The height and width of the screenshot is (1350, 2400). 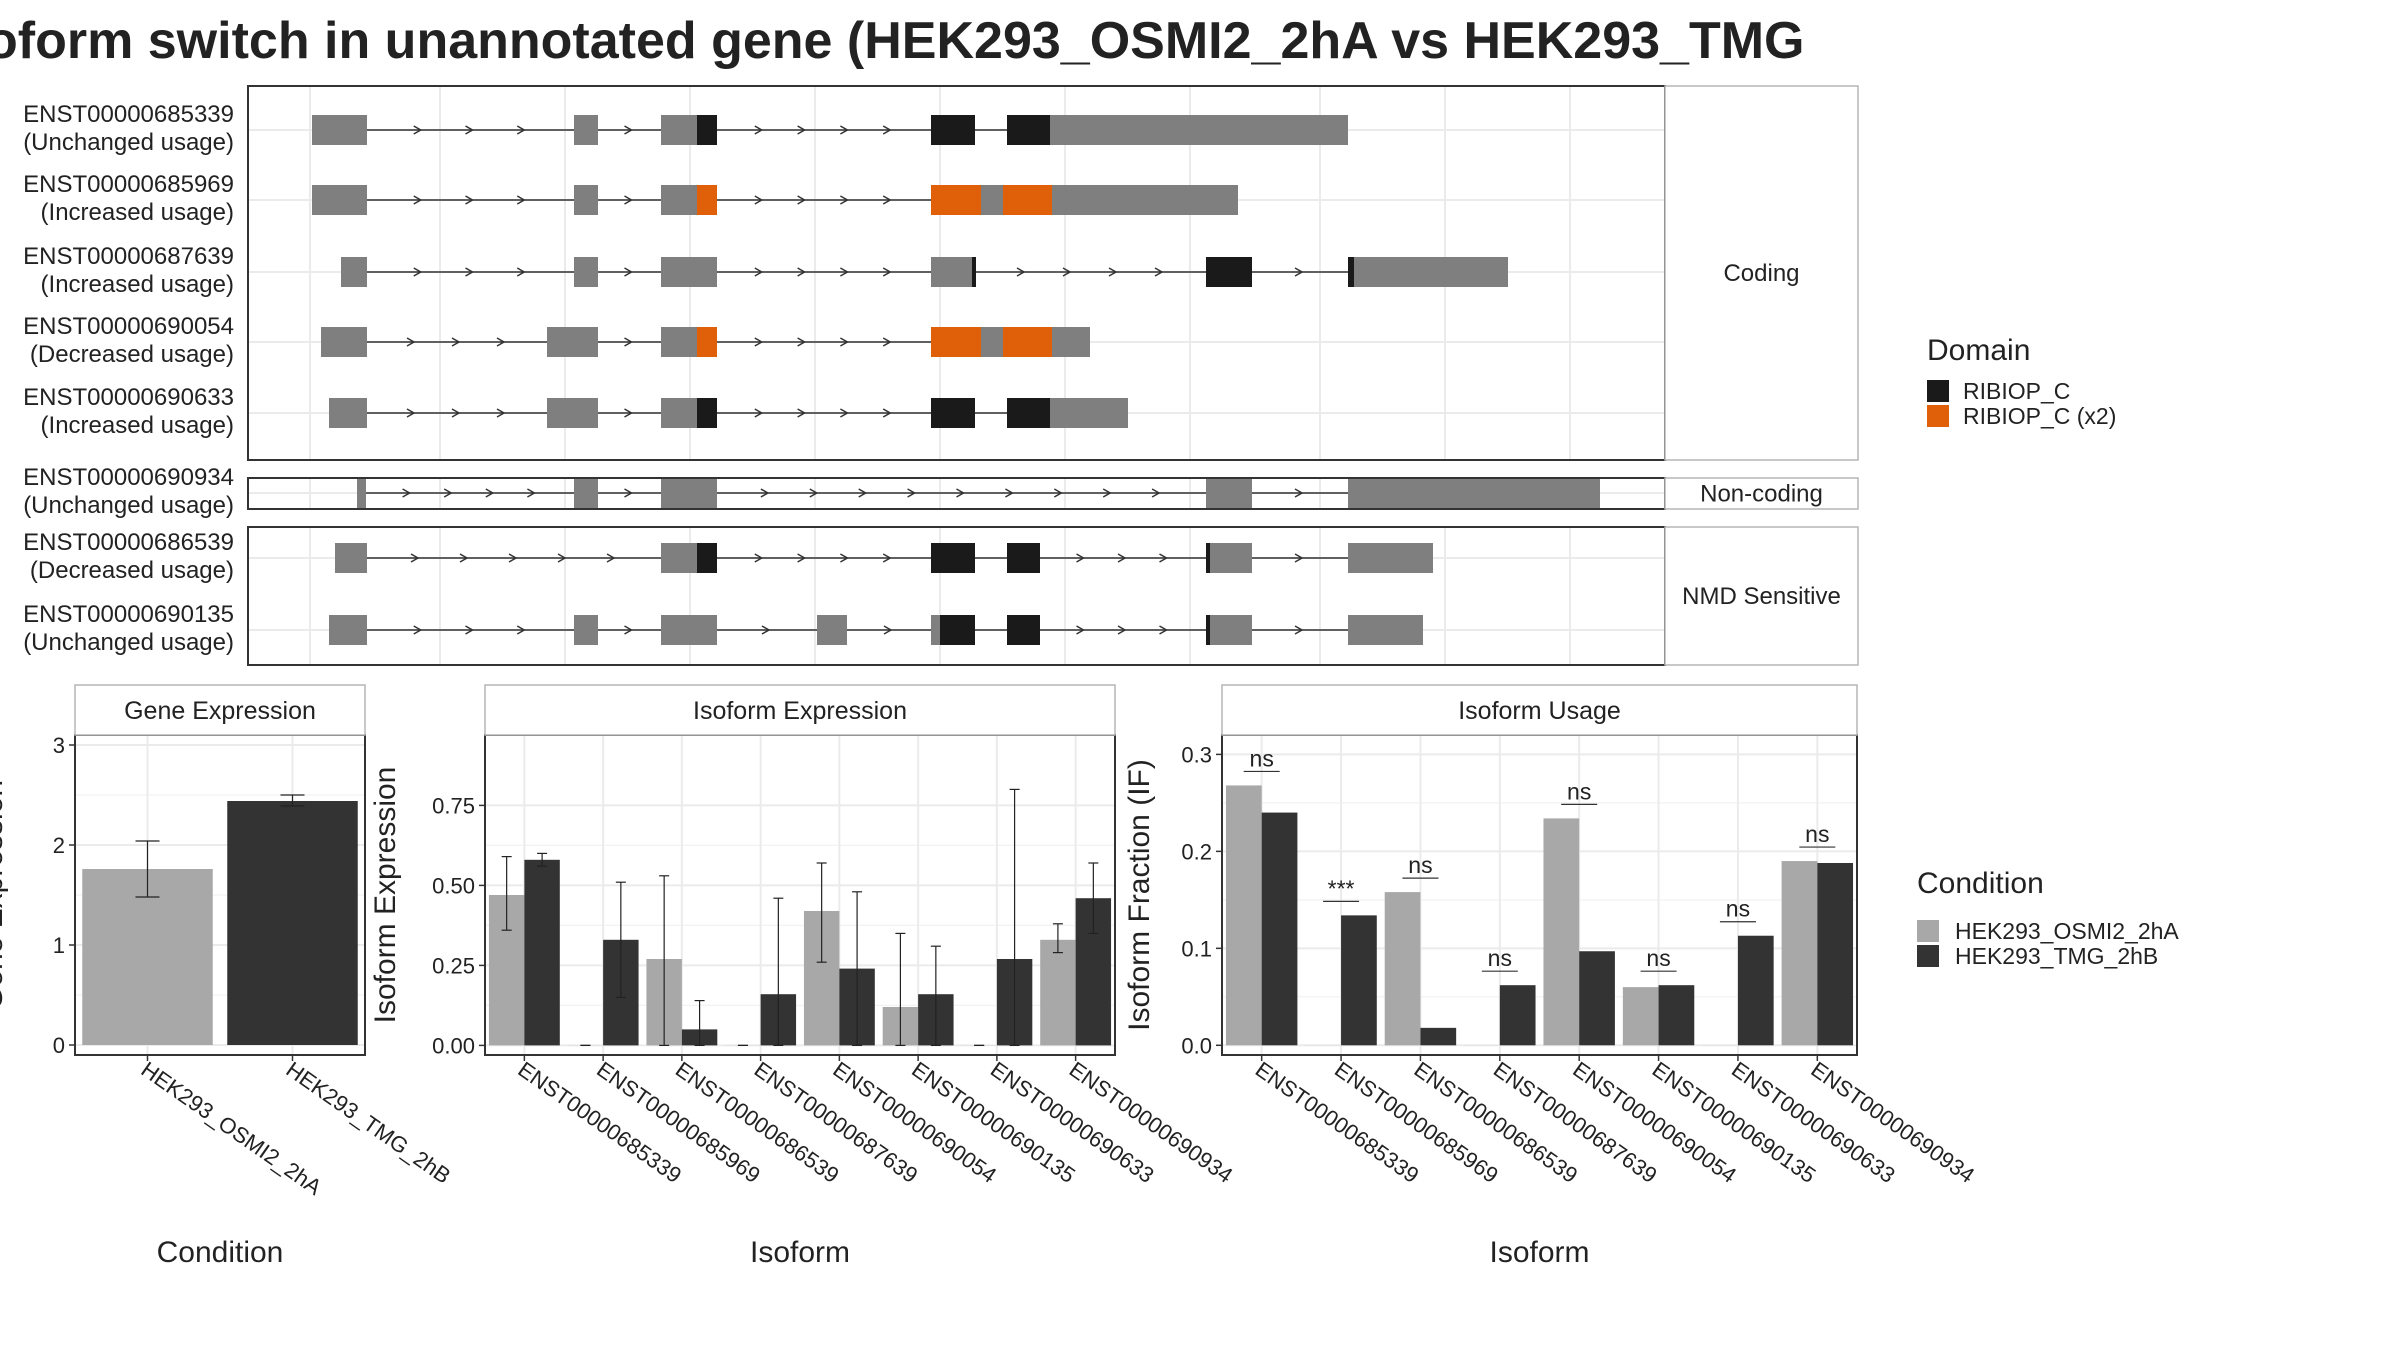 What do you see at coordinates (59, 945) in the screenshot?
I see `y-tick-label: 1` at bounding box center [59, 945].